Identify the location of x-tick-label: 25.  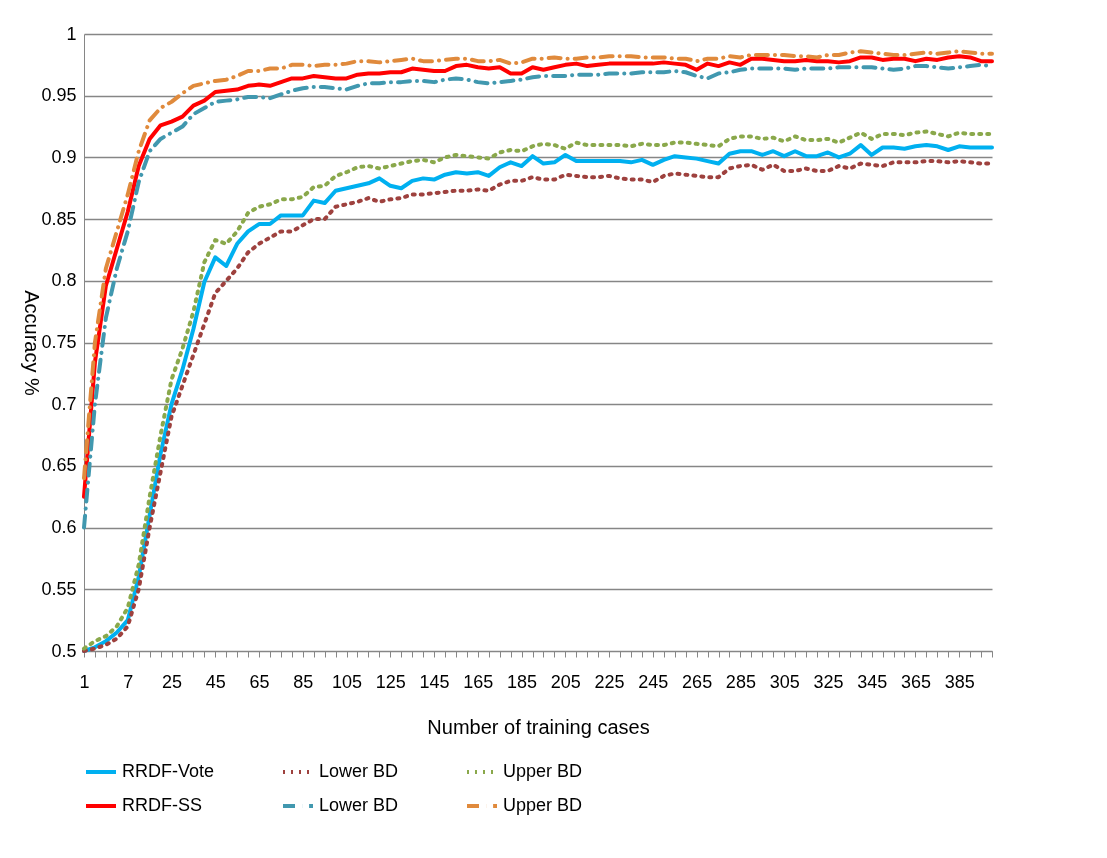
(172, 681).